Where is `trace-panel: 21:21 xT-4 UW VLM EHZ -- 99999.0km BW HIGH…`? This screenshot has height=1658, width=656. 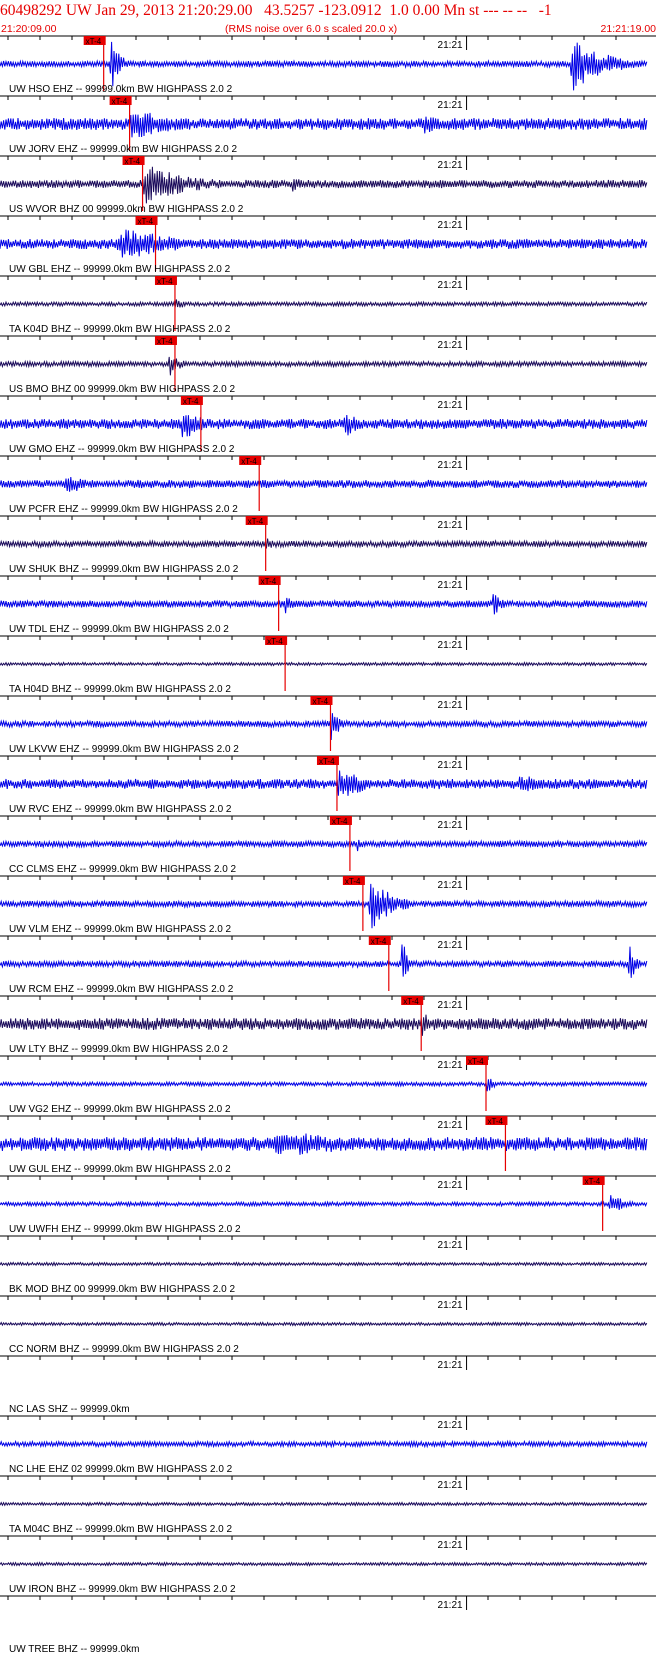 trace-panel: 21:21 xT-4 UW VLM EHZ -- 99999.0km BW HIGH… is located at coordinates (328, 905).